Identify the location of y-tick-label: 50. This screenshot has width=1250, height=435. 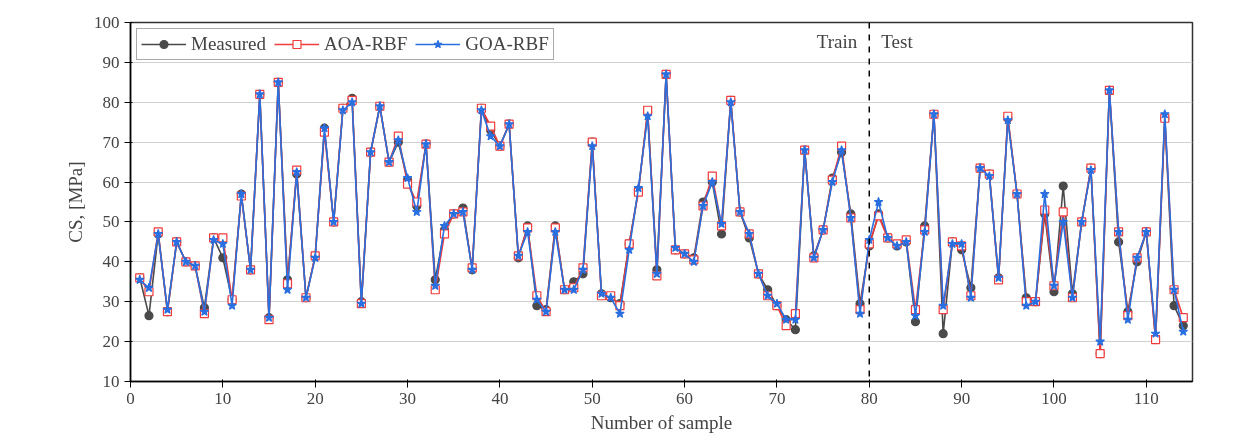
(111, 222).